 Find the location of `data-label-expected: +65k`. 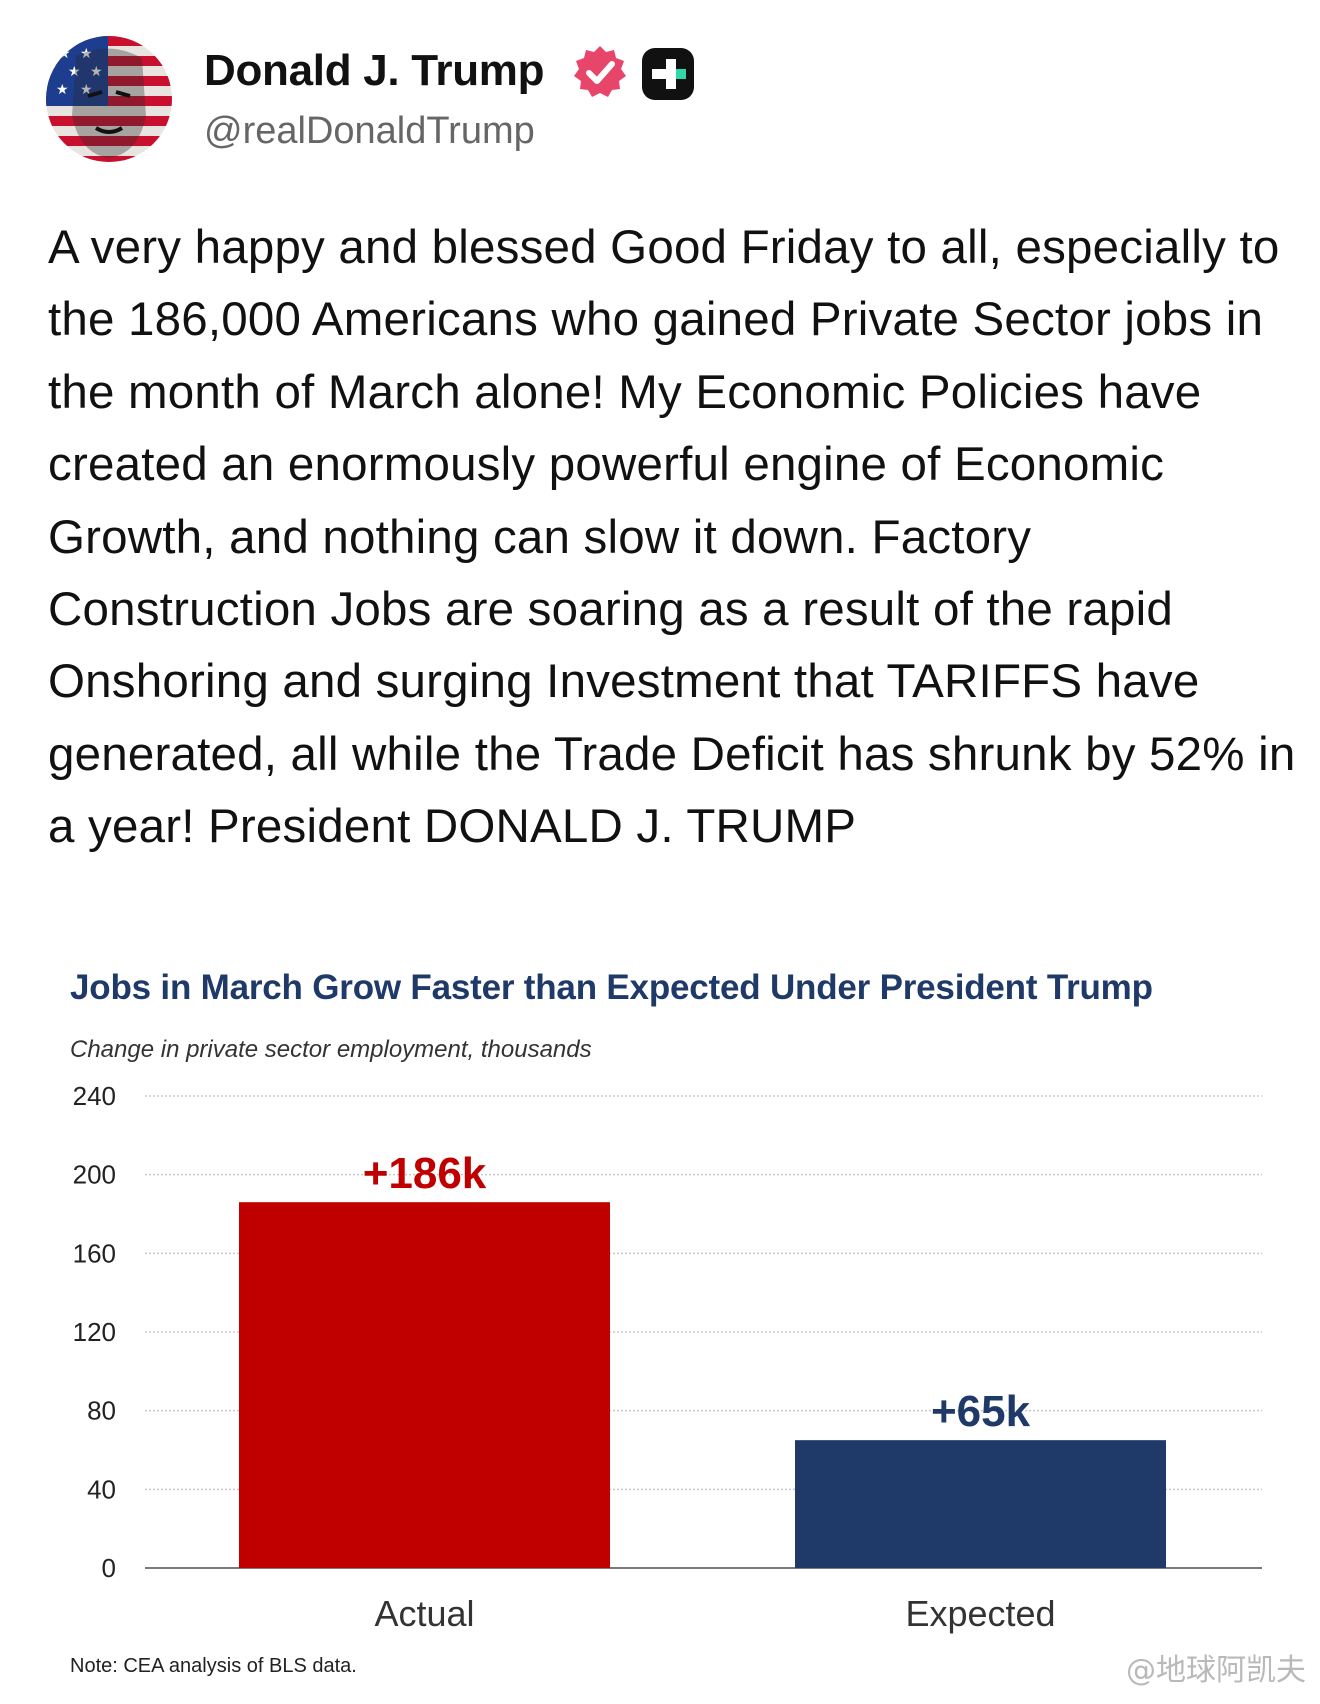

data-label-expected: +65k is located at coordinates (981, 1411).